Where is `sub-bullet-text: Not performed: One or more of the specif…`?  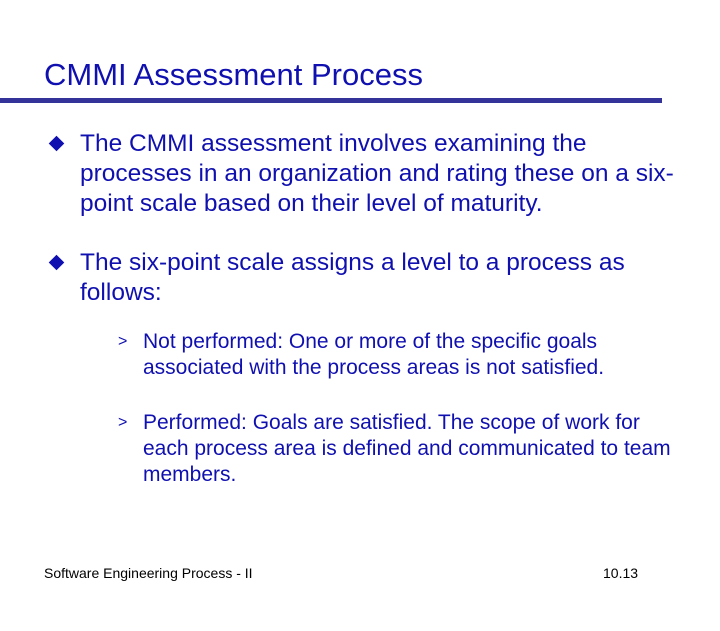 sub-bullet-text: Not performed: One or more of the specif… is located at coordinates (374, 354).